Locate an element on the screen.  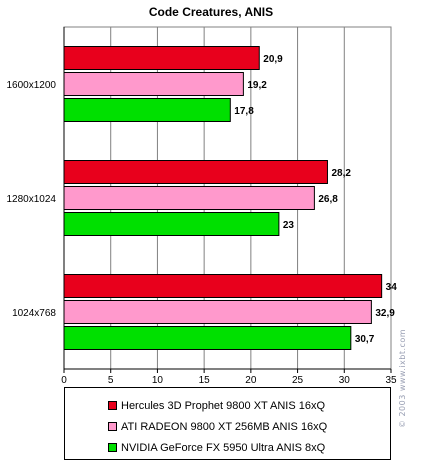
category-label: 1024x768 is located at coordinates (34, 313).